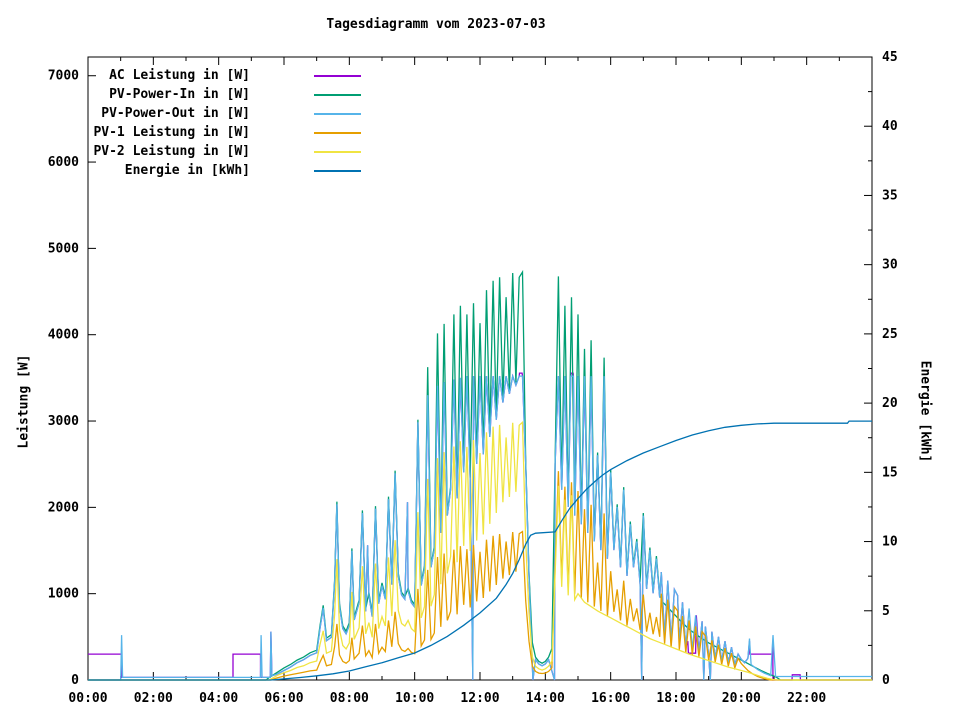 This screenshot has width=960, height=720. Describe the element at coordinates (886, 611) in the screenshot. I see `svg-text: 5` at that location.